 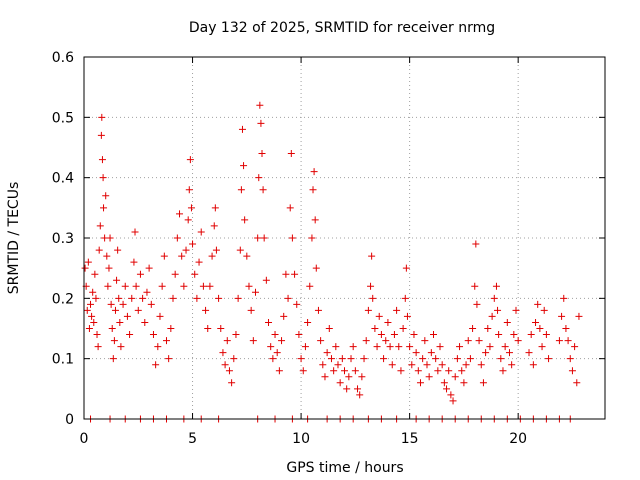 I want to click on y-tick-label: 0.5, so click(x=63, y=118).